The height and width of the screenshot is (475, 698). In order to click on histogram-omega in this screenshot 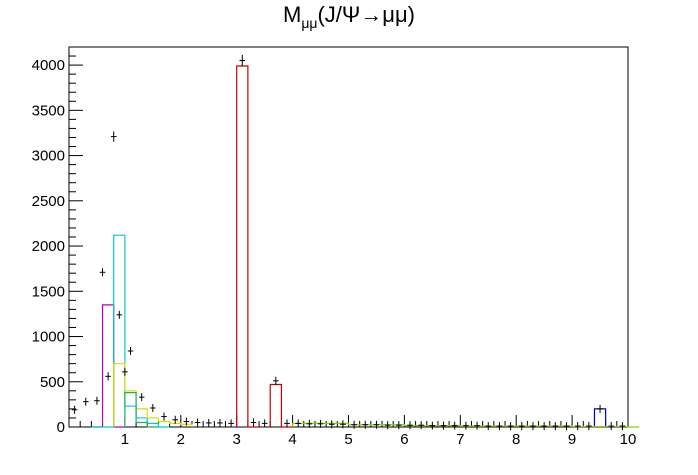, I will do `click(108, 366)`.